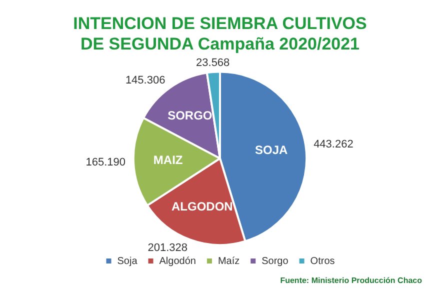  Describe the element at coordinates (275, 261) in the screenshot. I see `legend-label: Sorgo` at that location.